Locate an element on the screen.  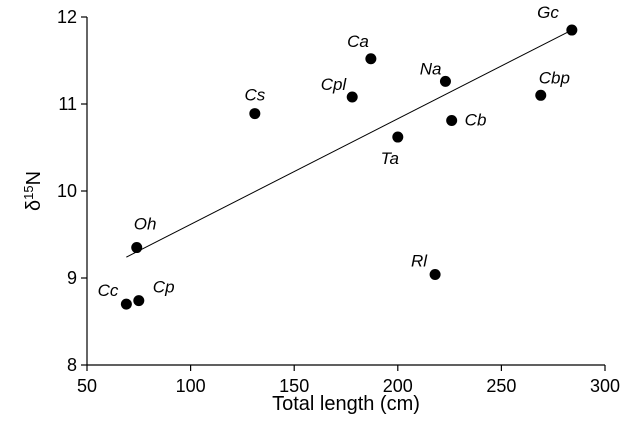
y-tick-label-8: 8 is located at coordinates (72, 365).